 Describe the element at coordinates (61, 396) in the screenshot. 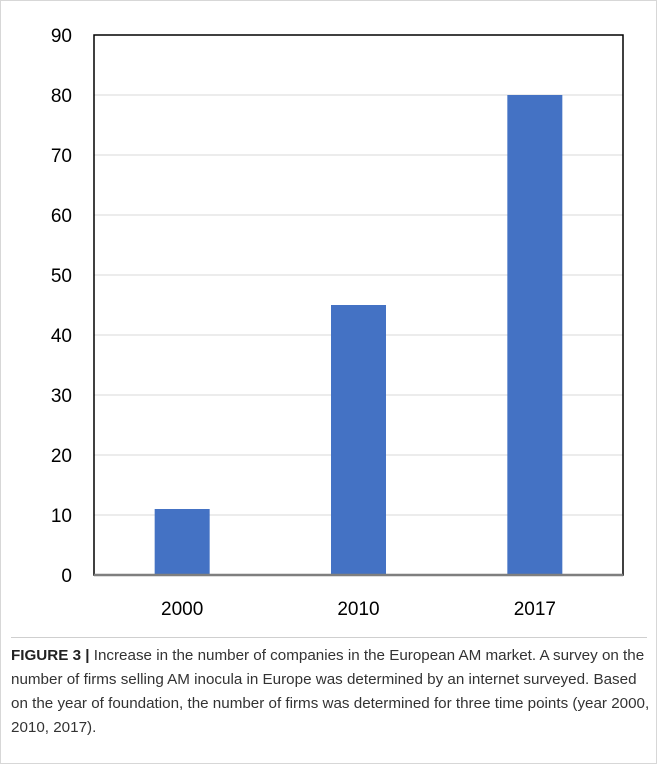

I see `y-tick-label: 30` at that location.